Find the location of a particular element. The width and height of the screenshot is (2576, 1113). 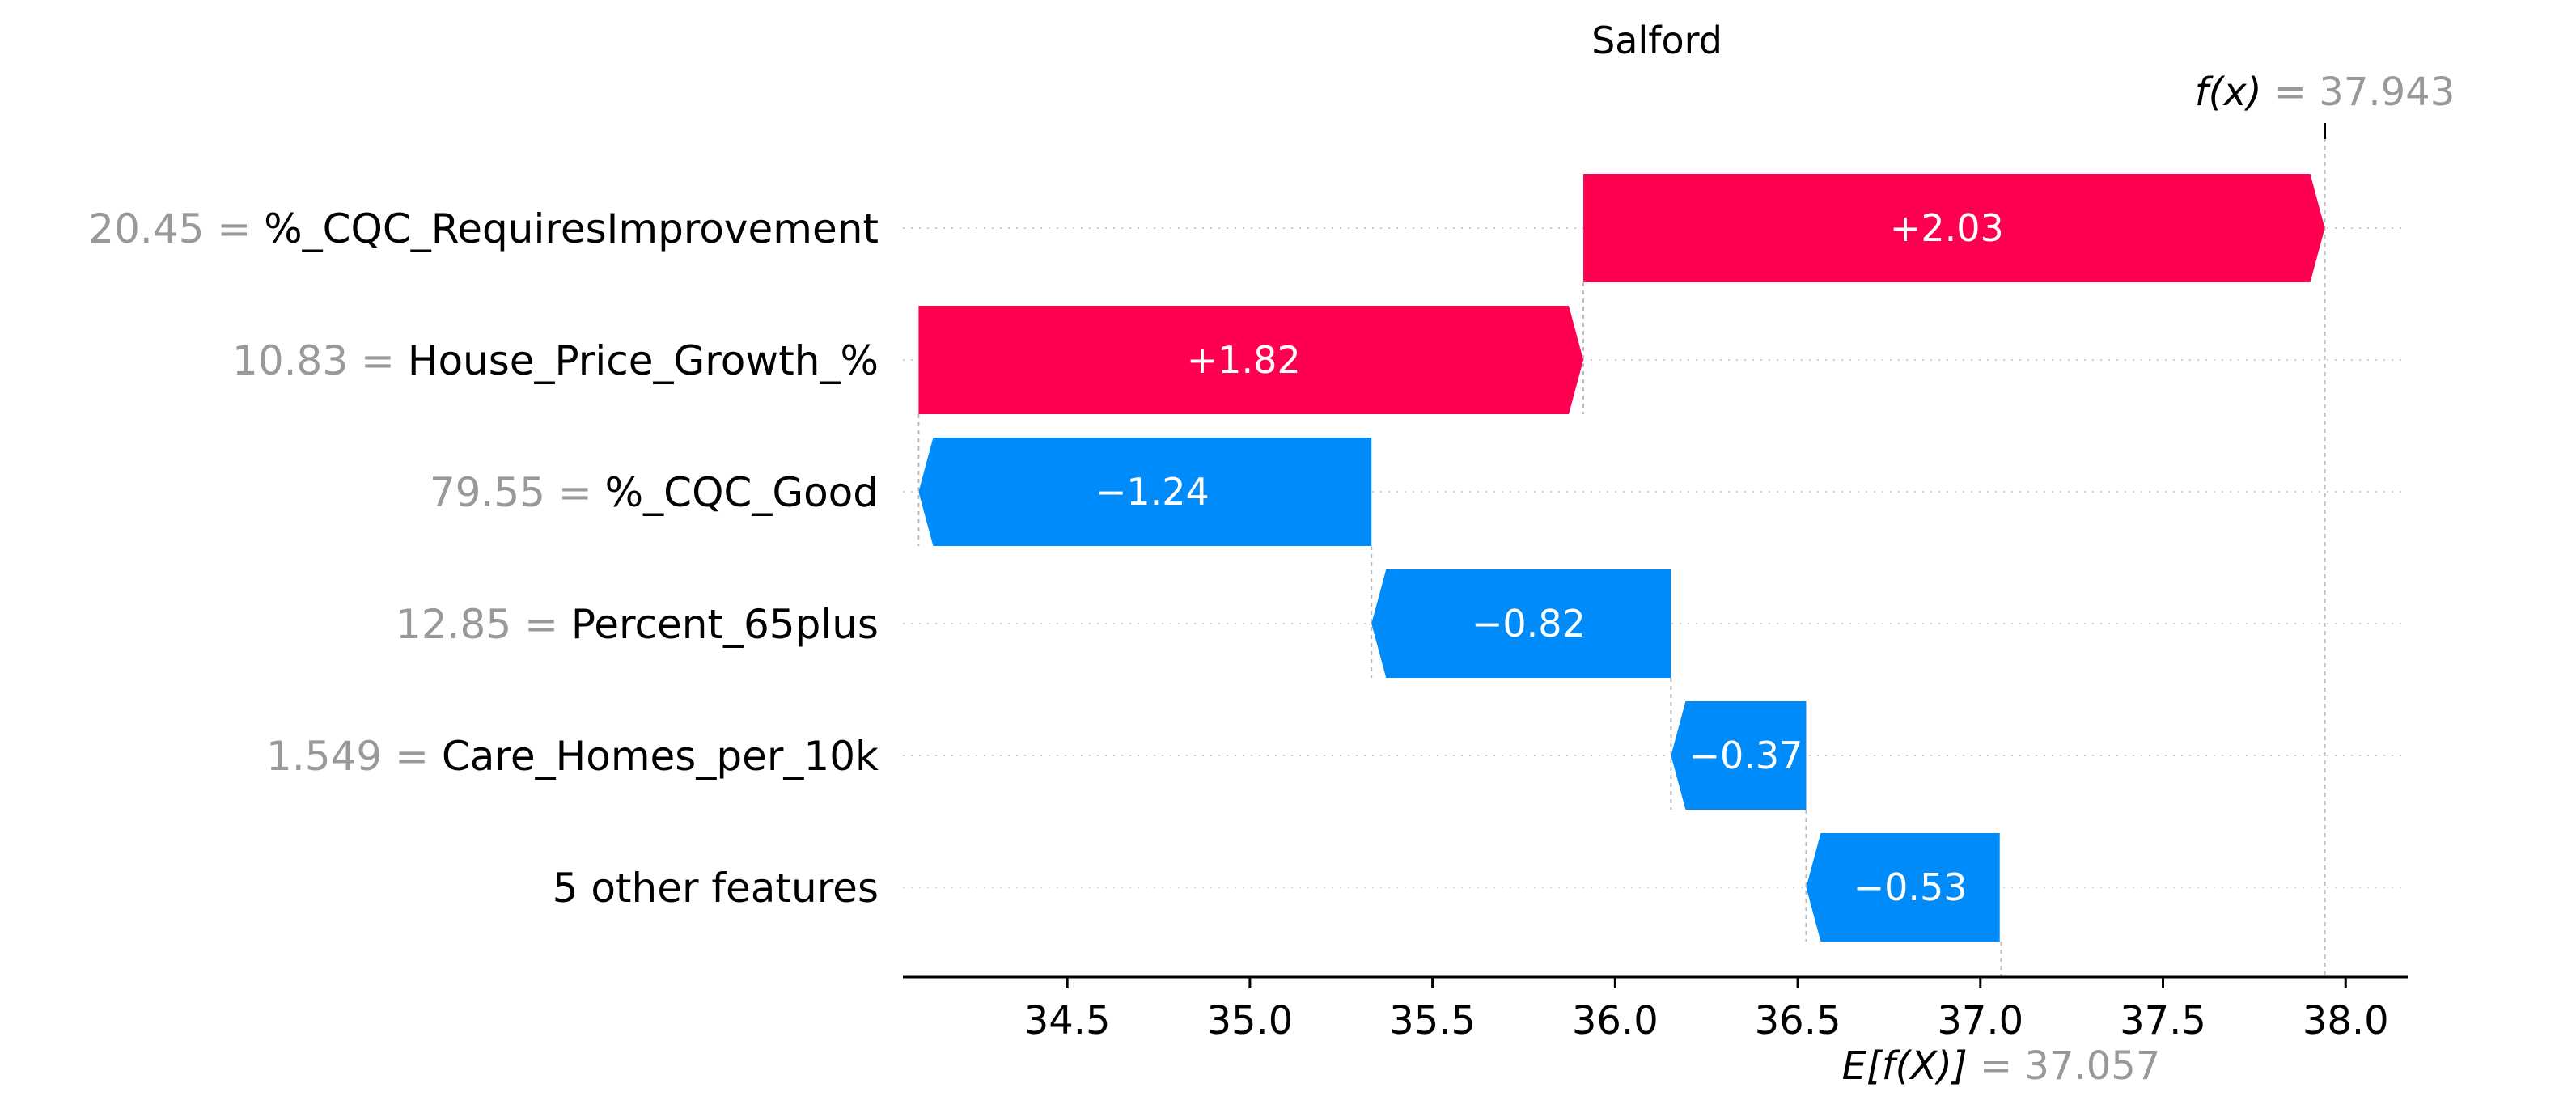

feature-label-5: 5 other features is located at coordinates (716, 889).